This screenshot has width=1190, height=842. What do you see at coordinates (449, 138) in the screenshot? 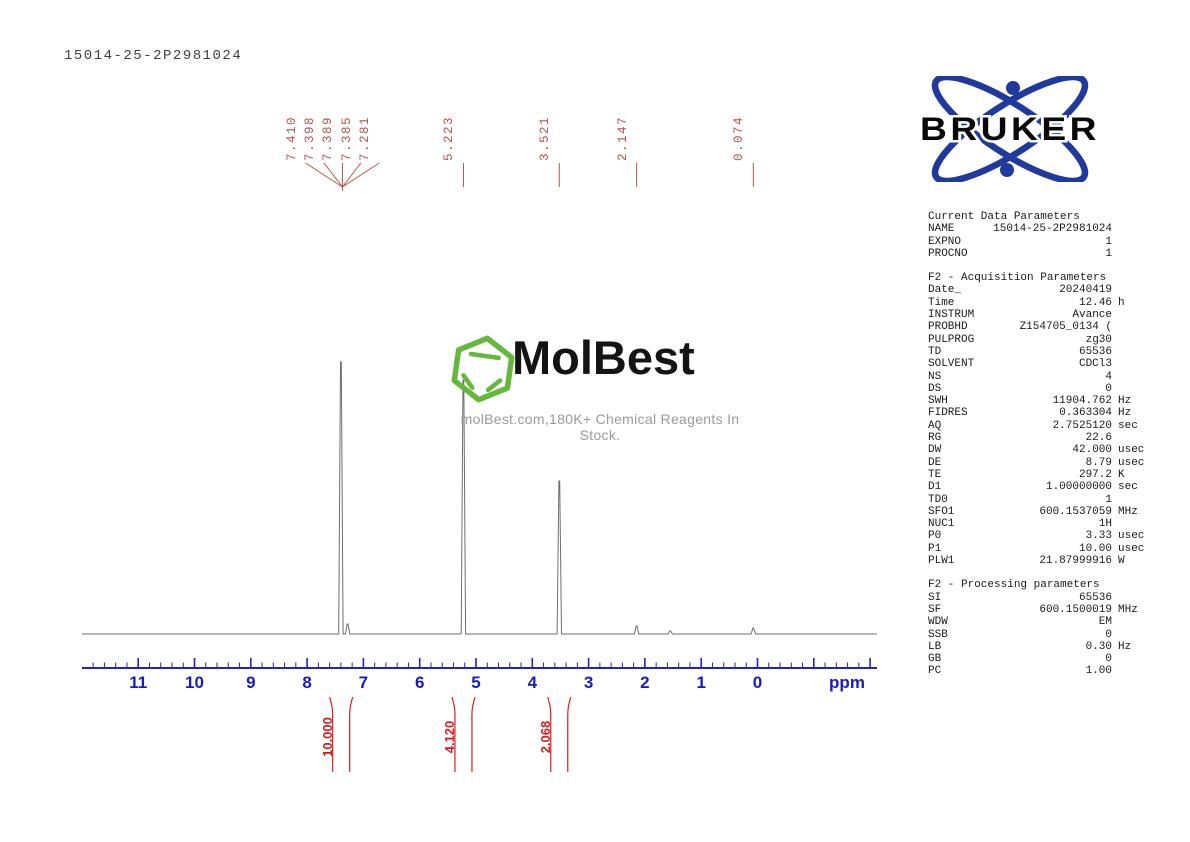
I see `peak-ppm-label: 5.223` at bounding box center [449, 138].